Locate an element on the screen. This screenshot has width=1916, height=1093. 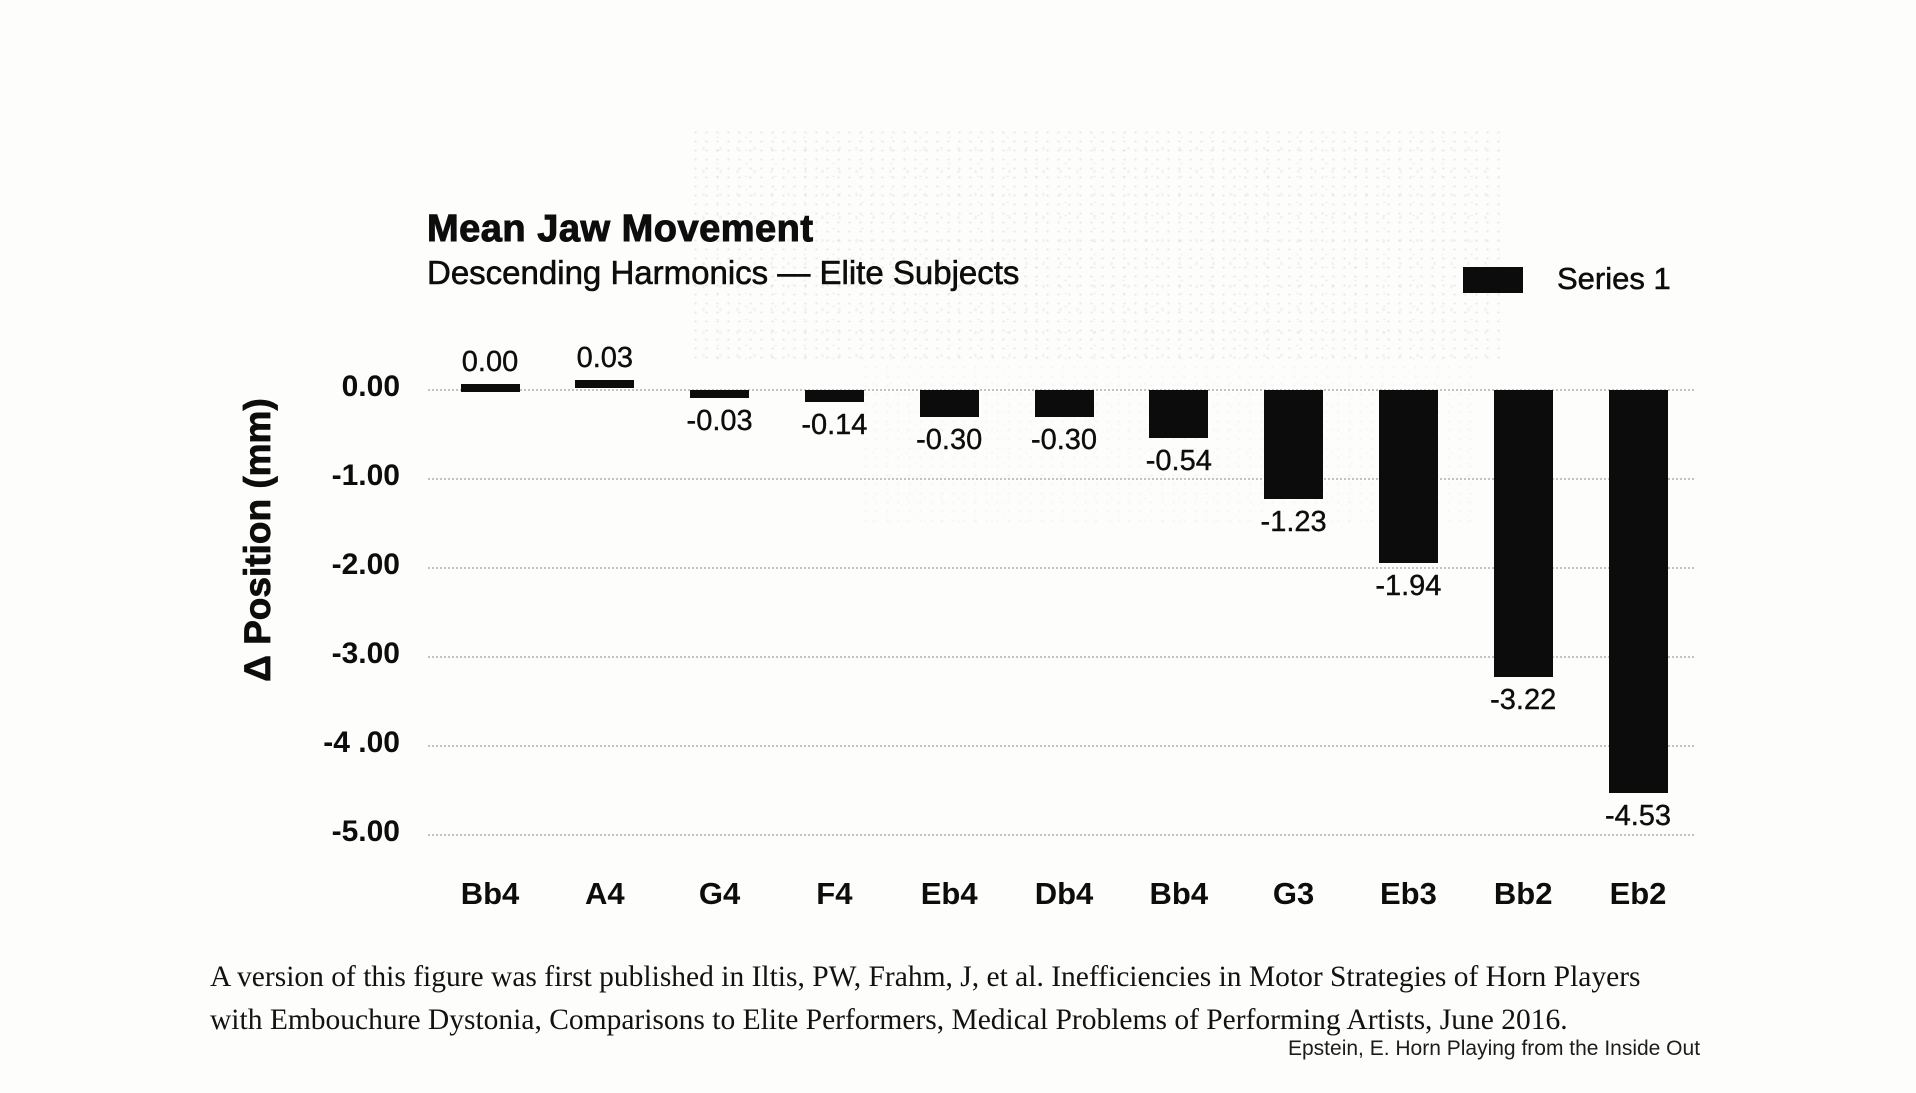
bar-value-label: -1.23 is located at coordinates (1293, 522).